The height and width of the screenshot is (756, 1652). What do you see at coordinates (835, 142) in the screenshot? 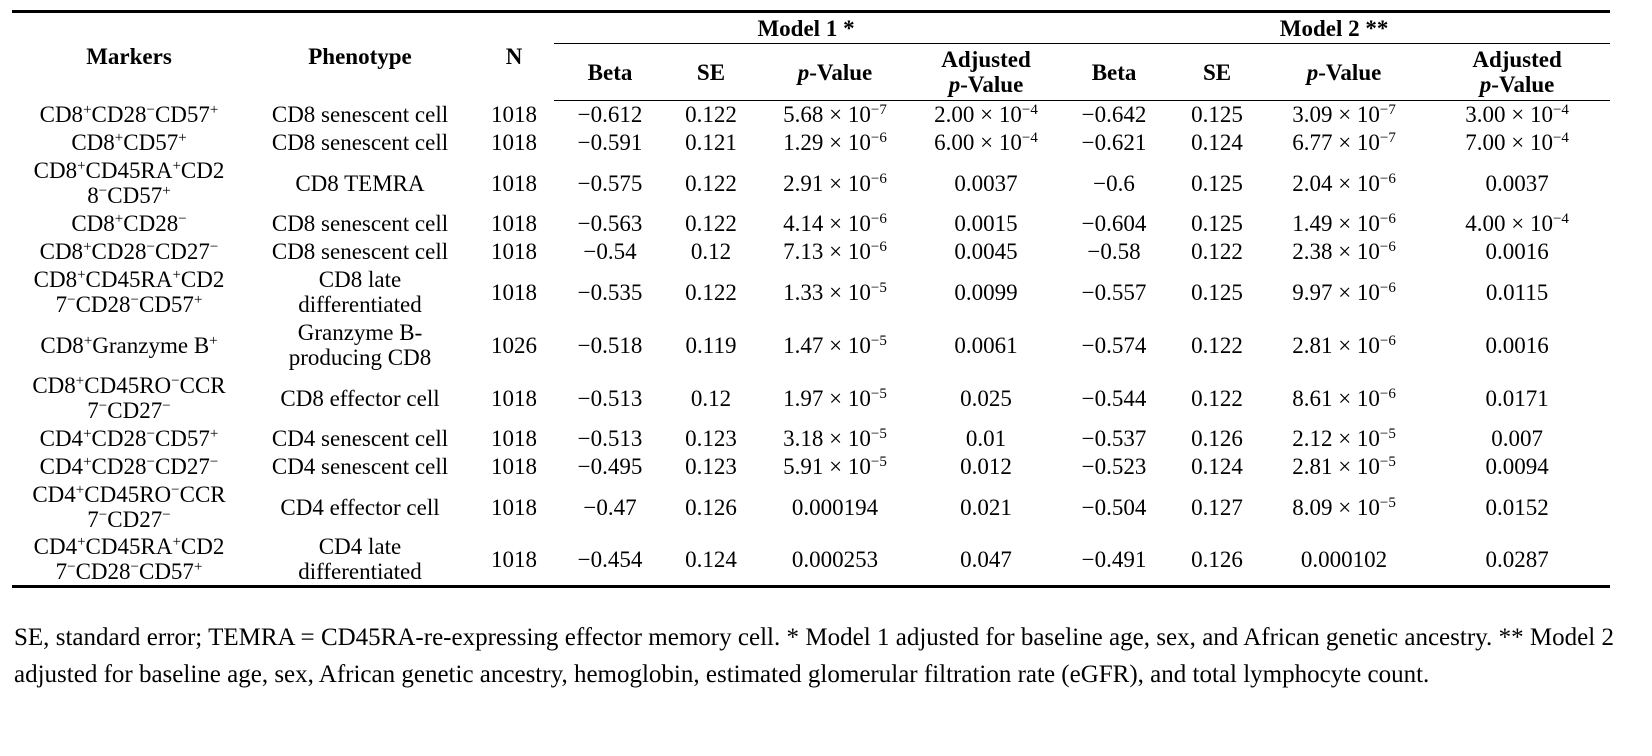
I see `cell-m1-p-value: 1.29 × 10⁻⁶` at bounding box center [835, 142].